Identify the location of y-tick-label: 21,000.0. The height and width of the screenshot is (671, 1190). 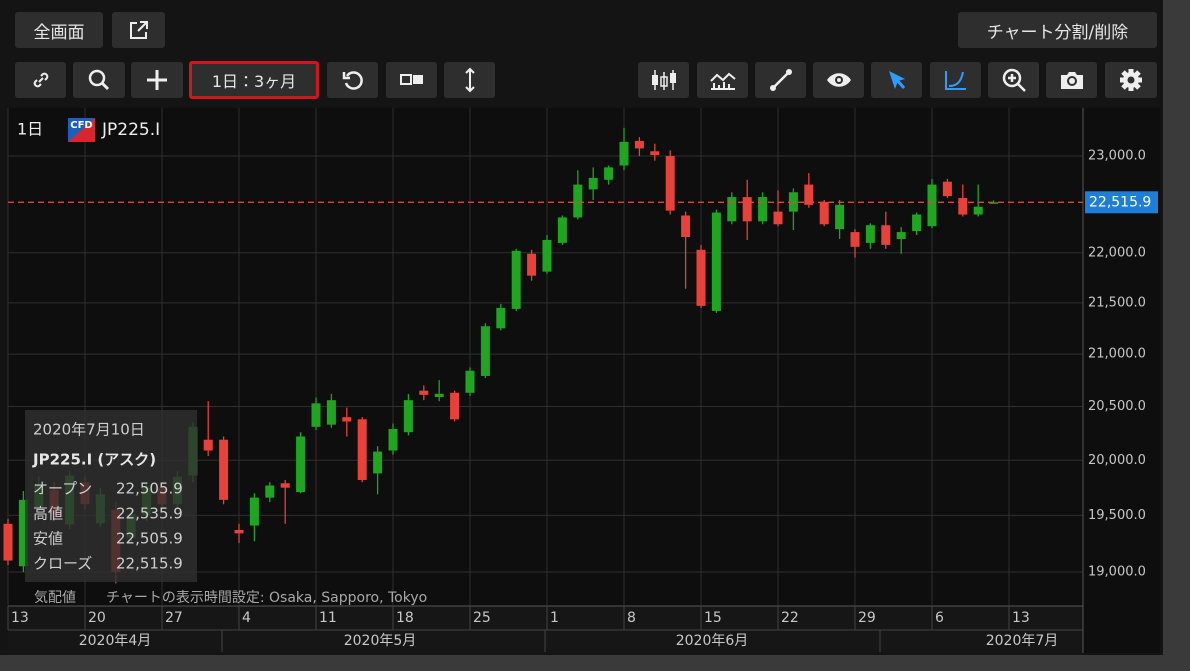
(1117, 354).